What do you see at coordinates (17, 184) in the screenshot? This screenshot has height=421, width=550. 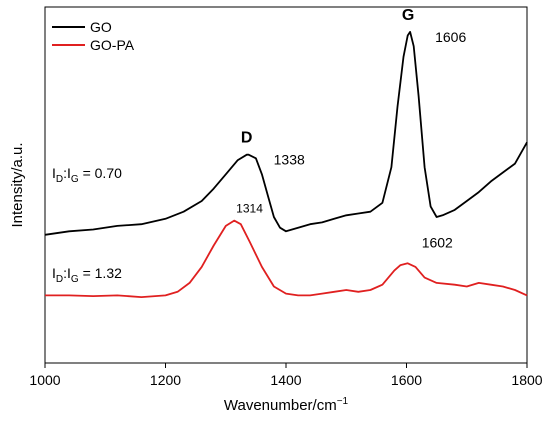 I see `y-axis-label: Intensity/a.u.` at bounding box center [17, 184].